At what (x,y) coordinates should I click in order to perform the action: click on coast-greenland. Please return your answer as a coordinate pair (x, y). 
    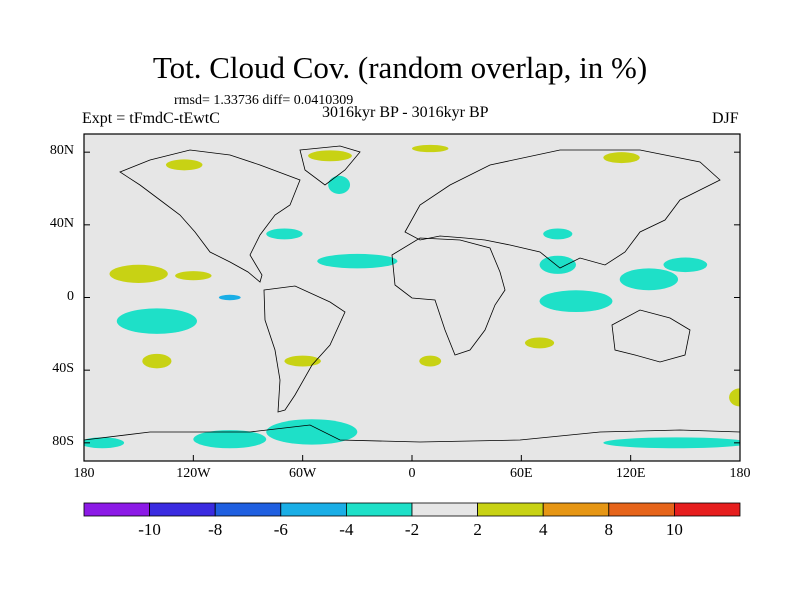
    Looking at the image, I should click on (330, 165).